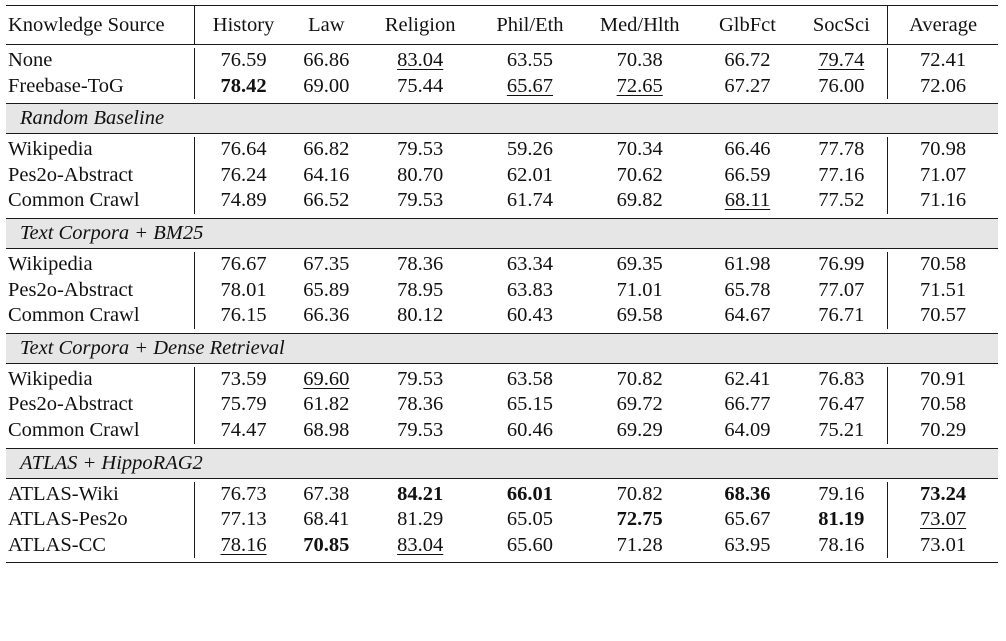 The width and height of the screenshot is (1006, 641). I want to click on table-cell: 70.85, so click(326, 546).